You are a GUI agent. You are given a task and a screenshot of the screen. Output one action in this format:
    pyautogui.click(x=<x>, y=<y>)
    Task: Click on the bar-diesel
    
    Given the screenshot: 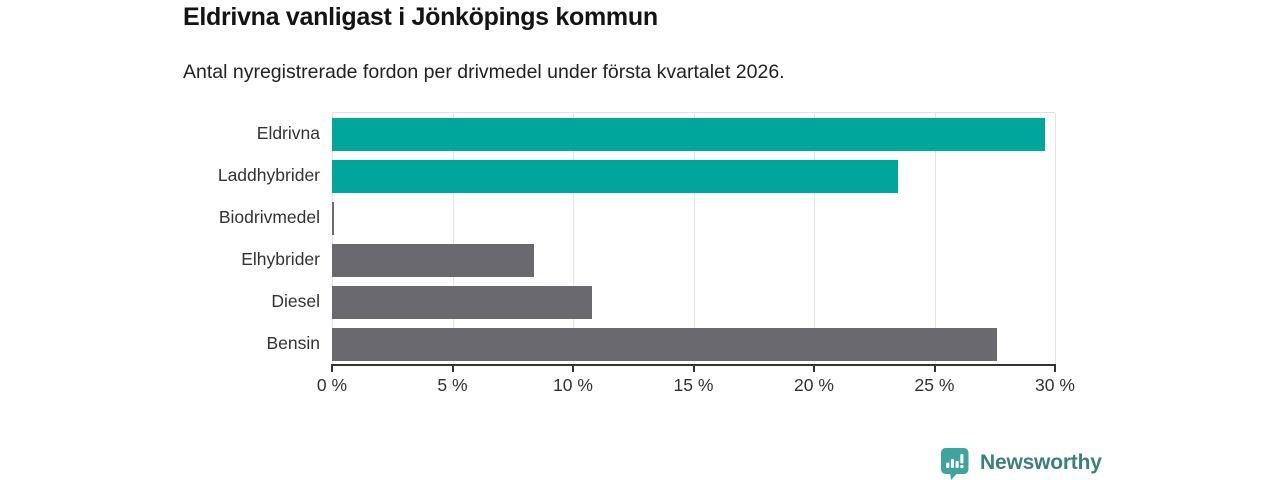 What is the action you would take?
    pyautogui.click(x=462, y=302)
    